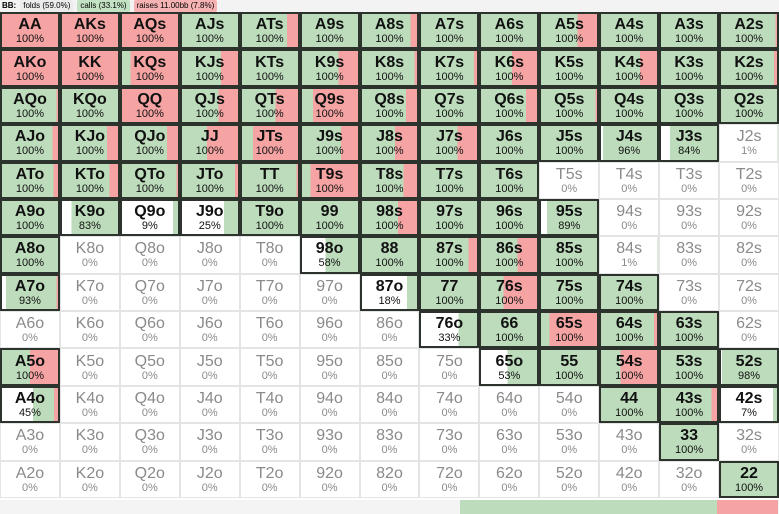 The image size is (779, 514). I want to click on hand-cell: Q5o 0%, so click(149, 367).